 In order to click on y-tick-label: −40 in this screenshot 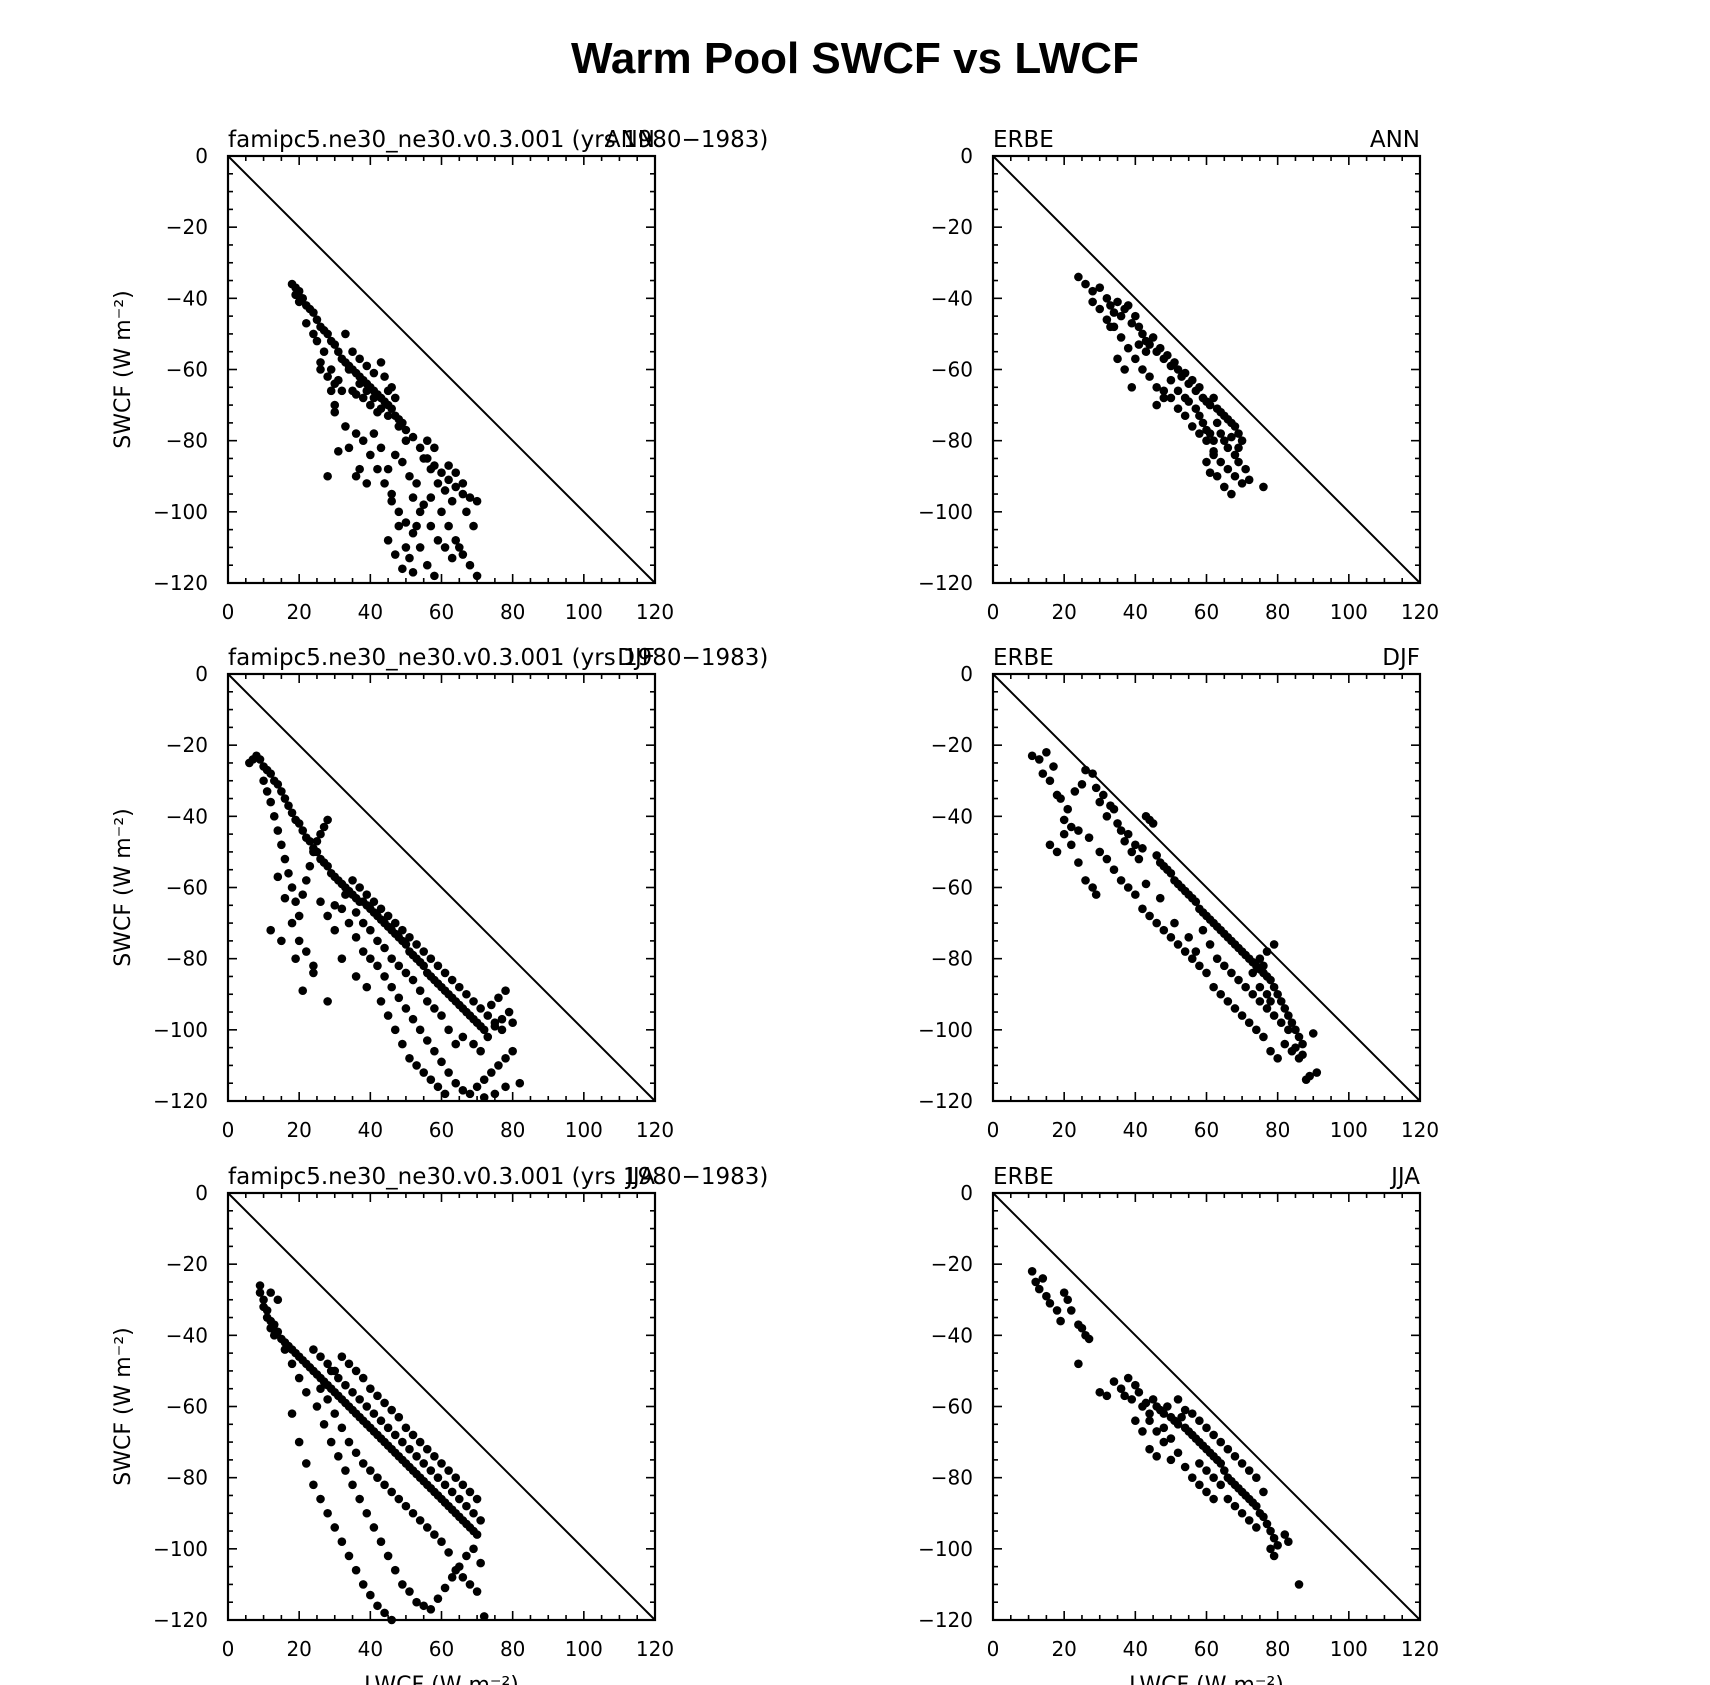, I will do `click(952, 1335)`.